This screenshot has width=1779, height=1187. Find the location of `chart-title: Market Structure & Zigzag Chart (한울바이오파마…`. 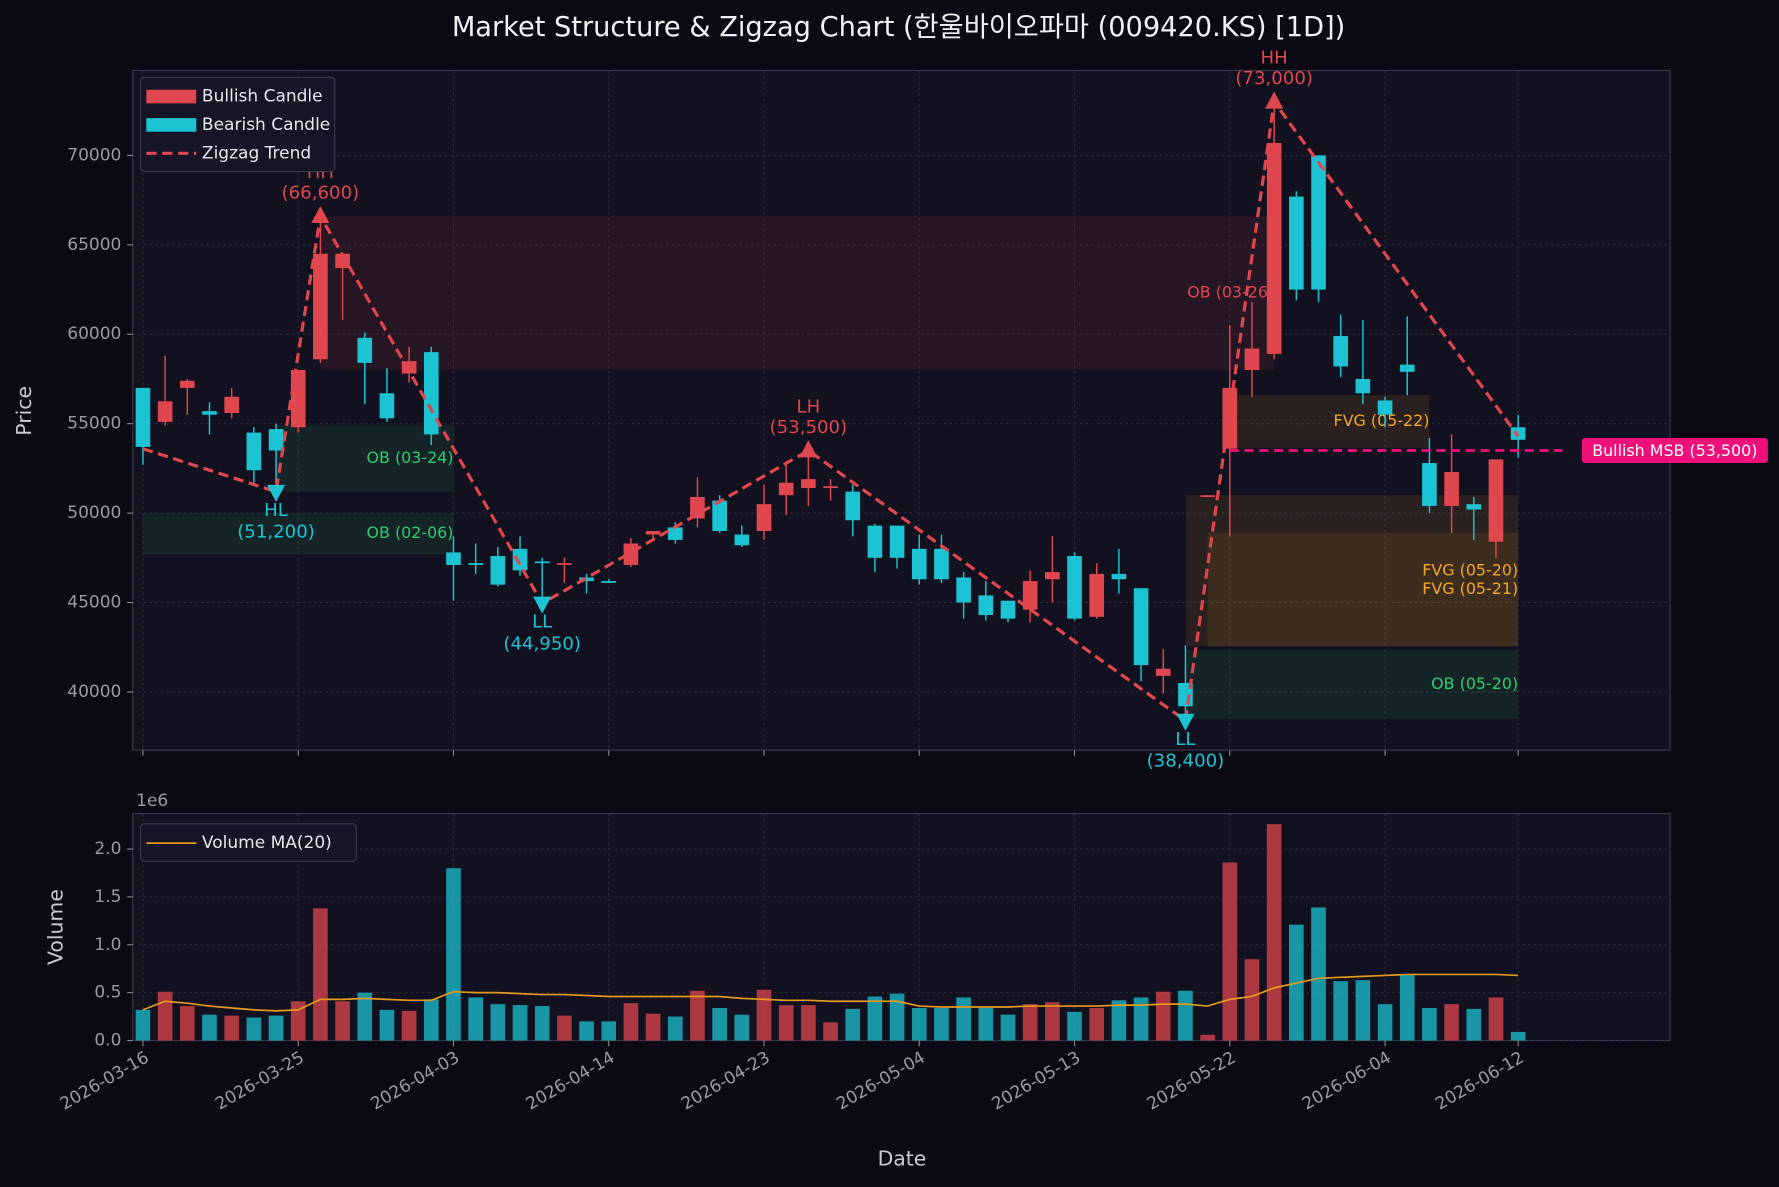

chart-title: Market Structure & Zigzag Chart (한울바이오파마… is located at coordinates (898, 27).